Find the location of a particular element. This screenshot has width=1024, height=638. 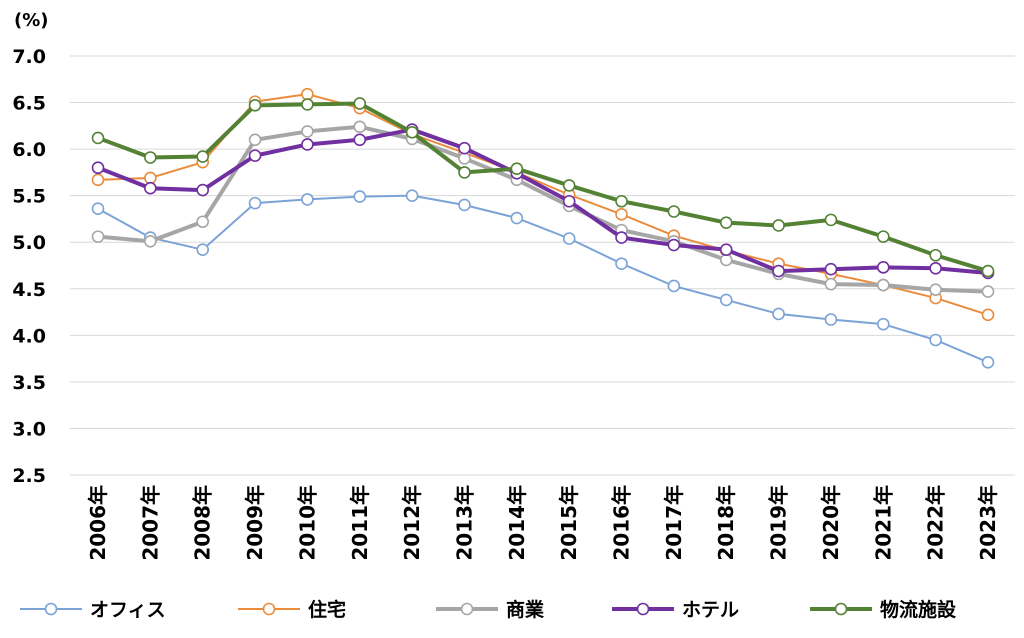

x-tick-label: 2020年 is located at coordinates (831, 523).